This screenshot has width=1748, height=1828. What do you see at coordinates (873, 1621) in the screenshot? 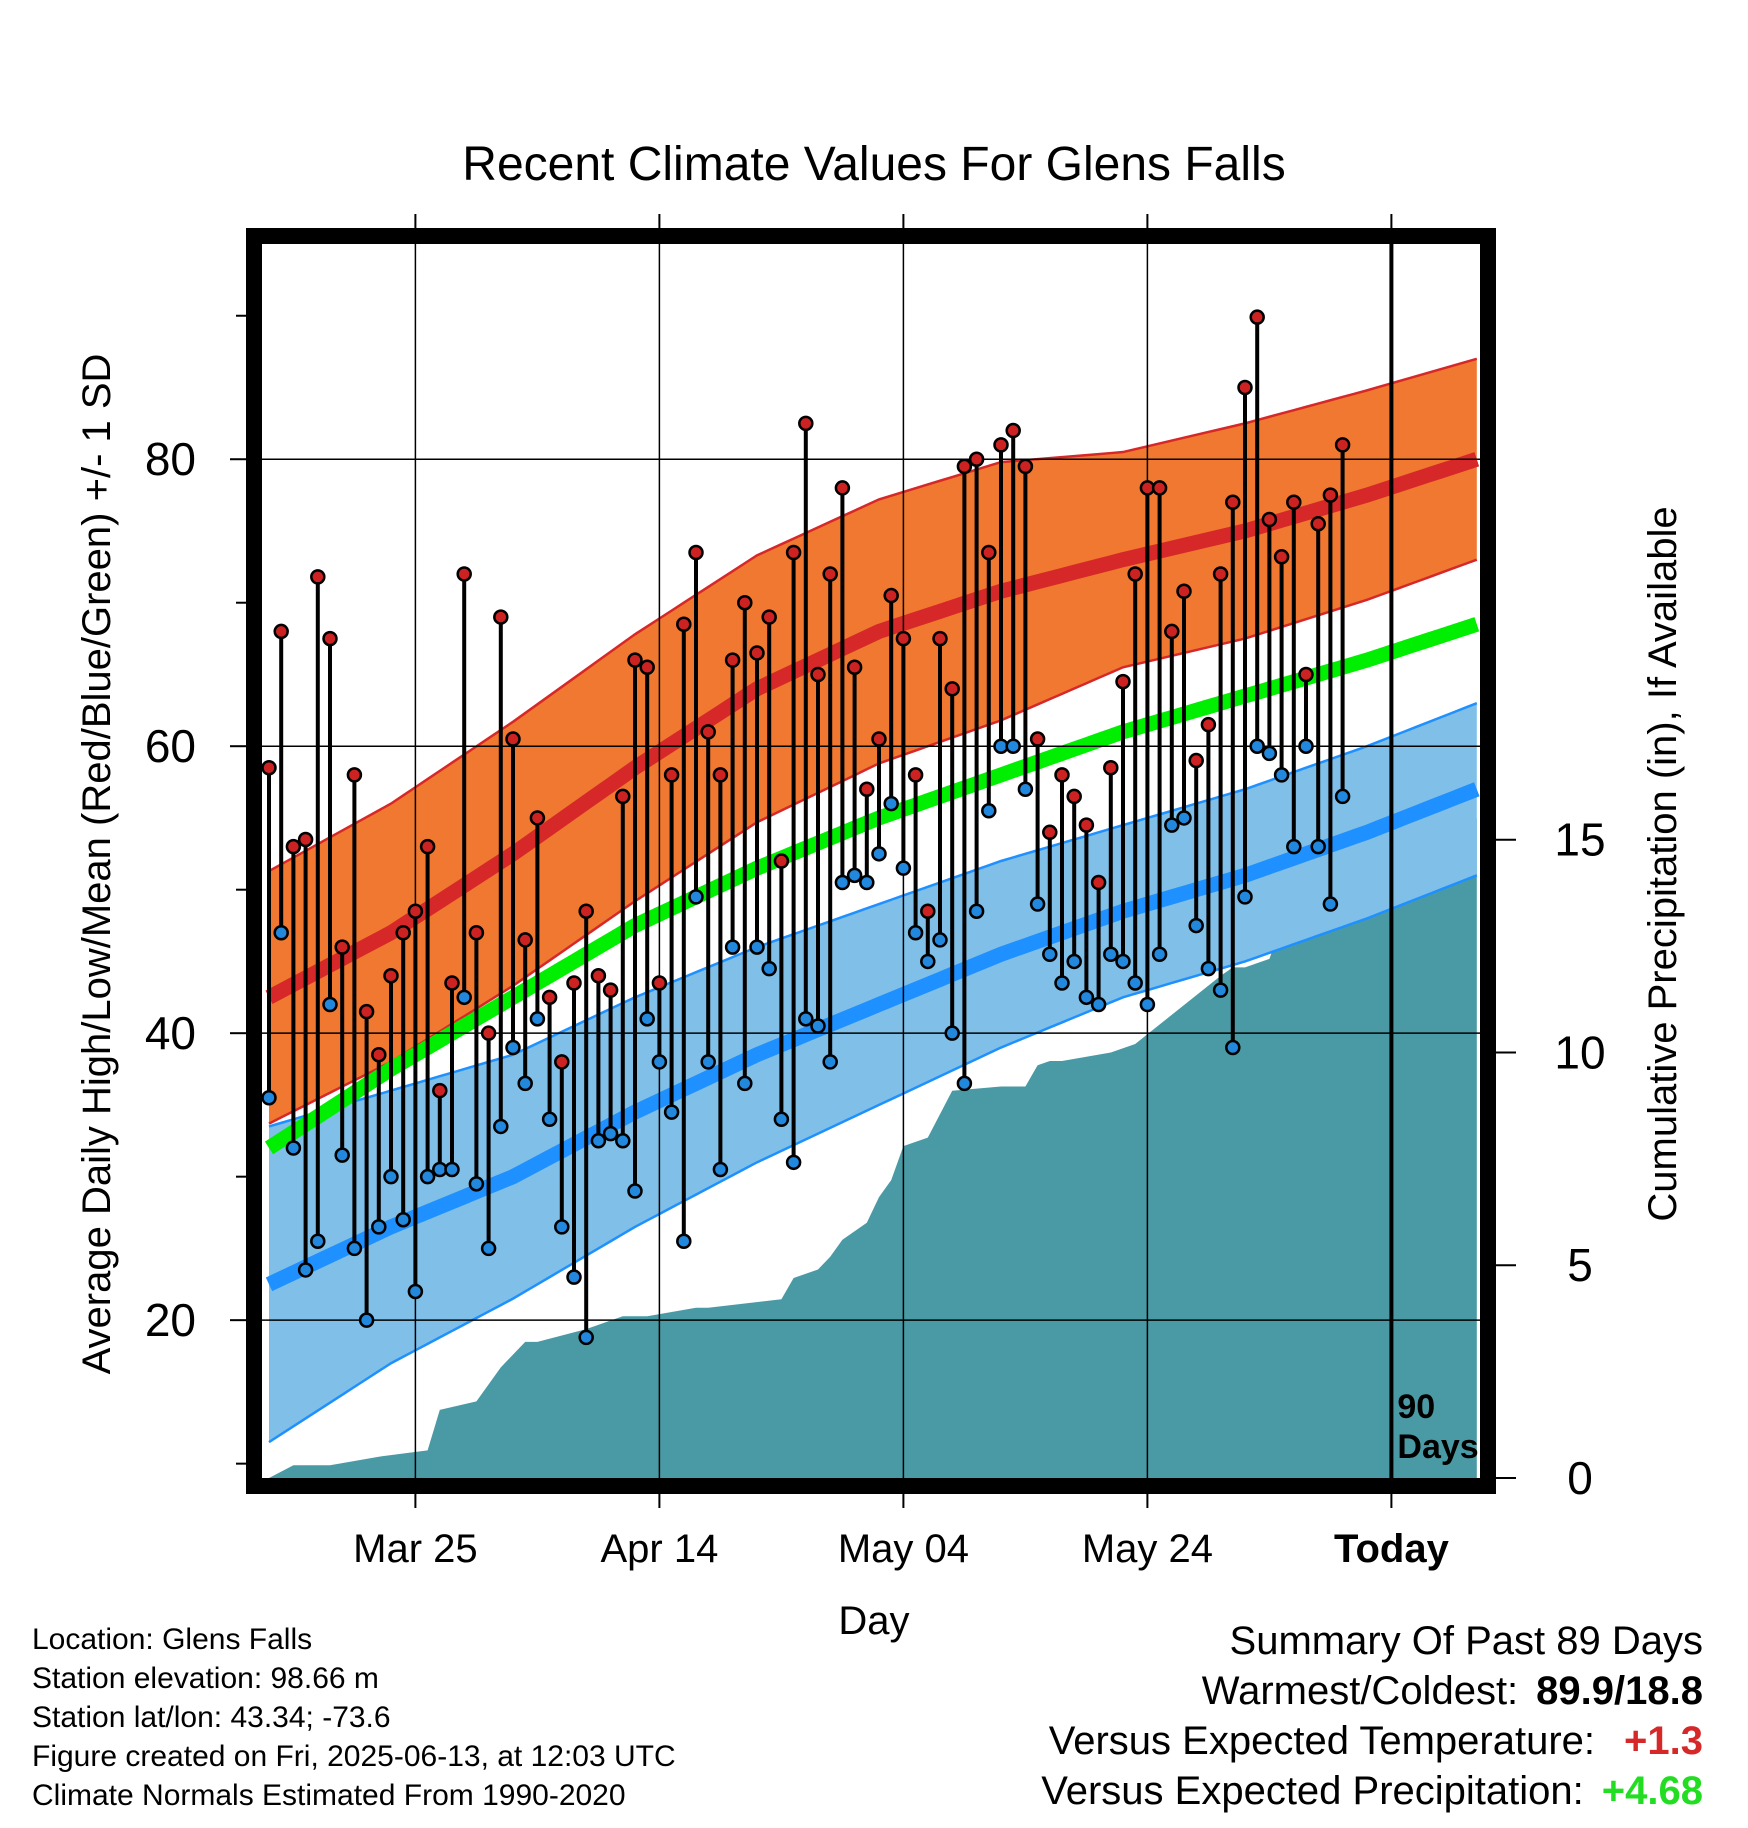
I see `x-axis-label: Day` at bounding box center [873, 1621].